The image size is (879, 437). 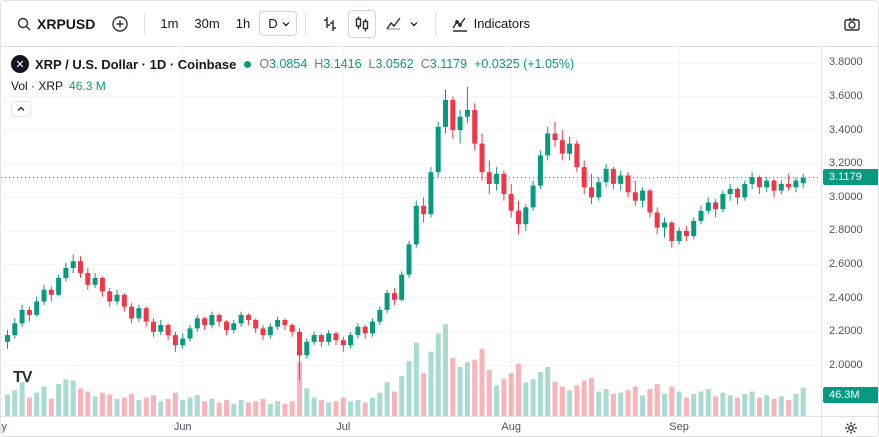 I want to click on search-icon, so click(x=24, y=23).